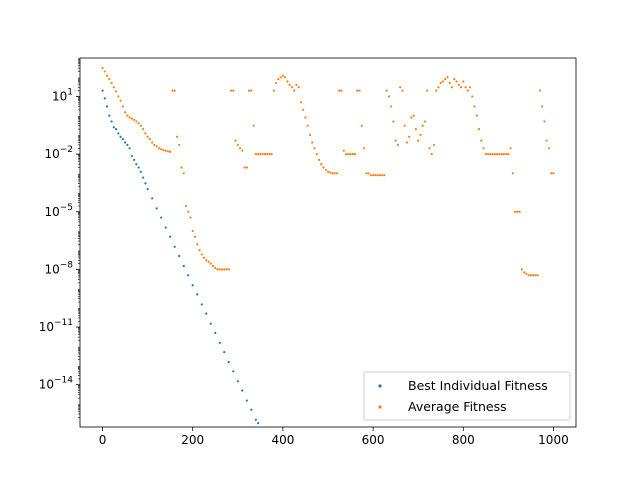  I want to click on x-axis: 0 200 400 600 800 1000, so click(334, 437).